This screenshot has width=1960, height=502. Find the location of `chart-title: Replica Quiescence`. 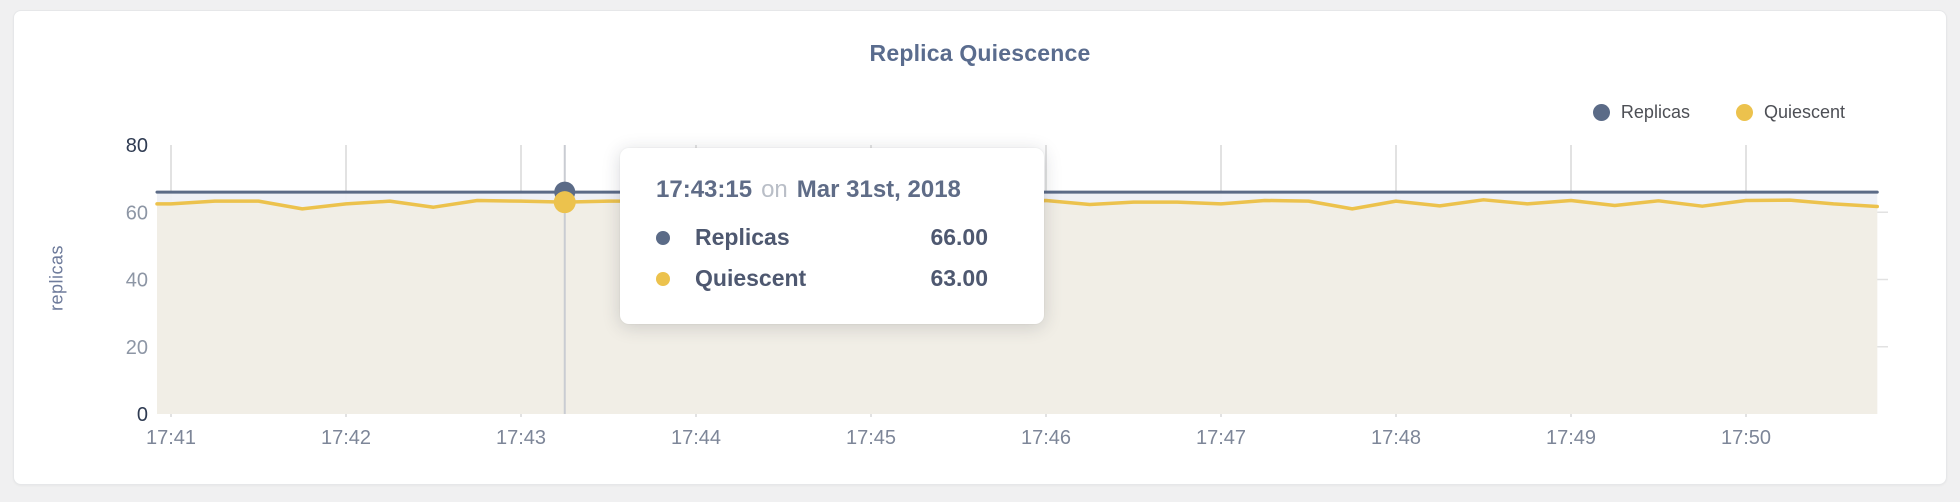

chart-title: Replica Quiescence is located at coordinates (980, 53).